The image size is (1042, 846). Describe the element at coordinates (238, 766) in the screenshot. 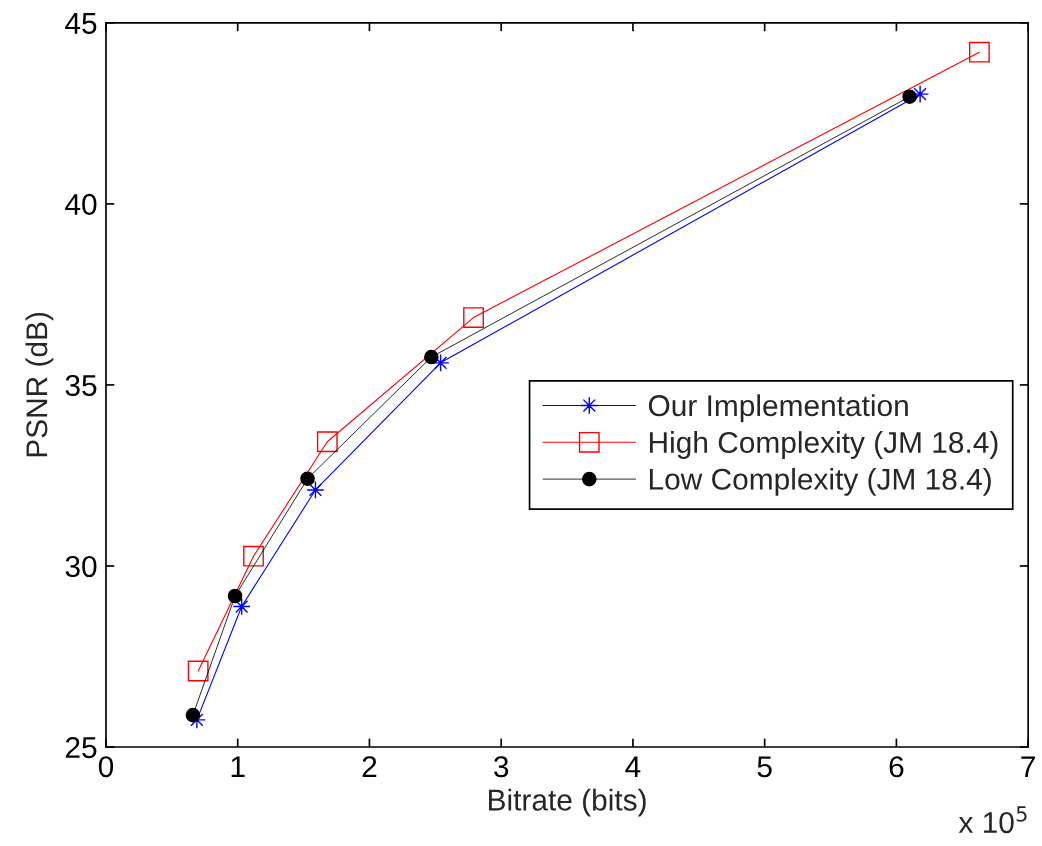

I see `x-tick-label: 1` at that location.